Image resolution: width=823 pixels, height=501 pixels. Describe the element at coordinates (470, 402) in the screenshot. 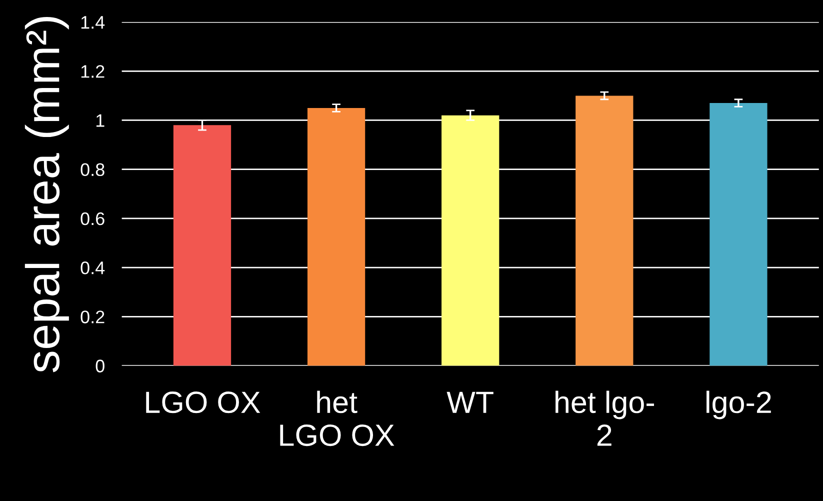

I see `x-tick-label: WT` at that location.